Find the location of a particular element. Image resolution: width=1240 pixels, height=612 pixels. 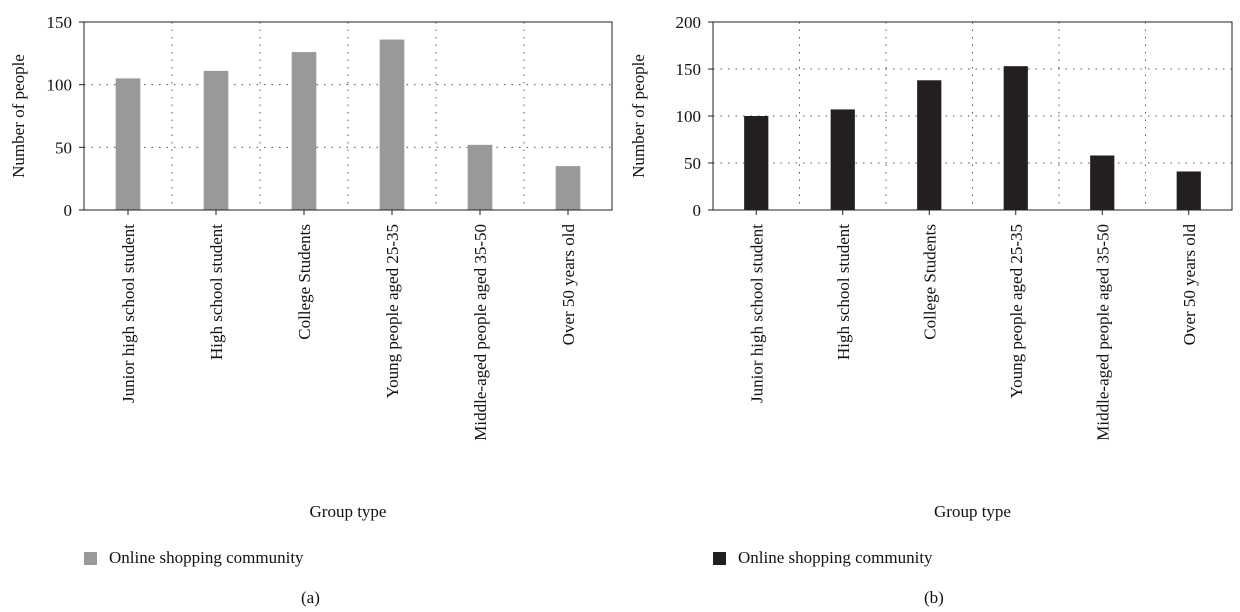

legend-a: Online shopping community is located at coordinates (194, 558).